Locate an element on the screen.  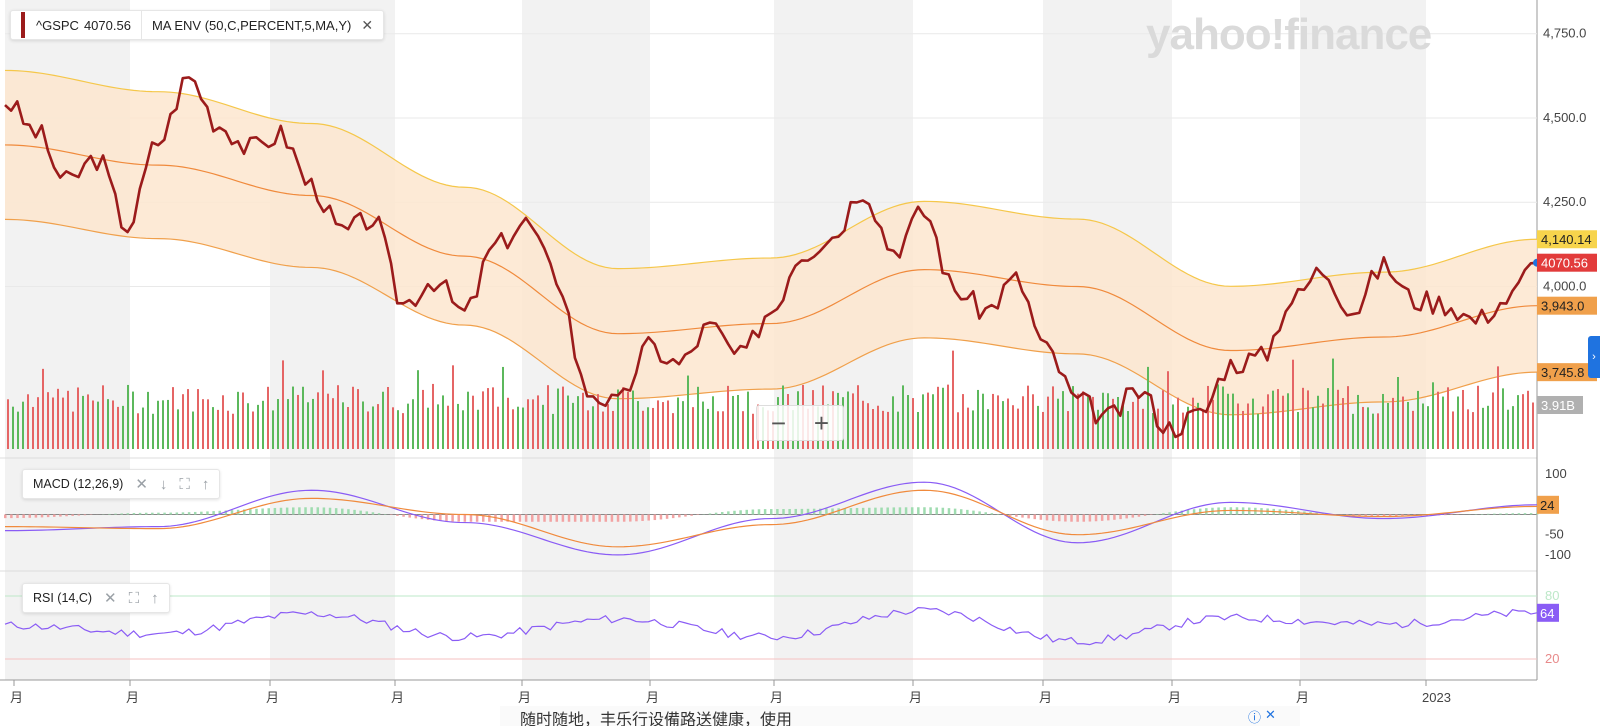
macd-tag is located at coordinates (1548, 504).